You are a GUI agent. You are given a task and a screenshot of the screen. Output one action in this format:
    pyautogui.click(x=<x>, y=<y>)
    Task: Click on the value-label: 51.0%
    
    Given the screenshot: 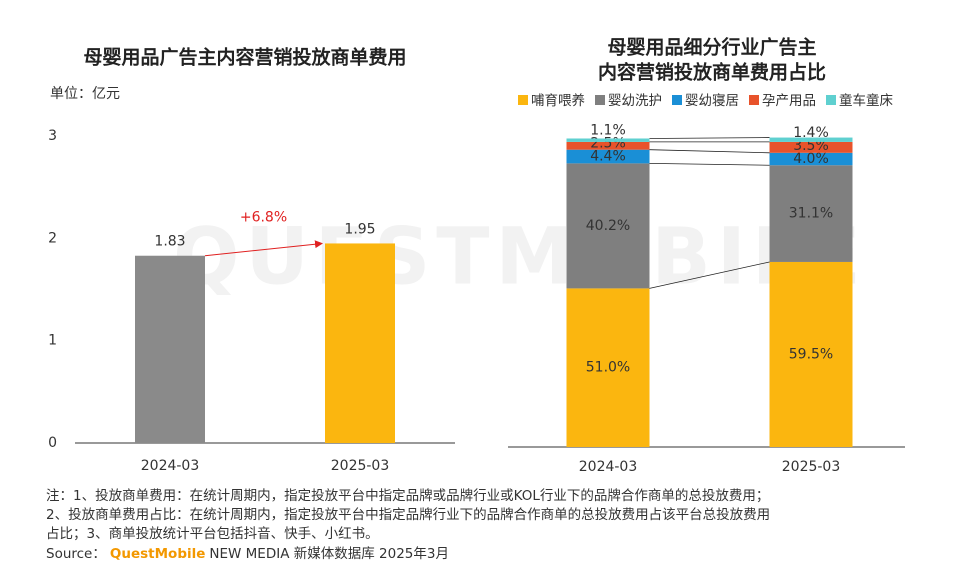 What is the action you would take?
    pyautogui.click(x=608, y=368)
    